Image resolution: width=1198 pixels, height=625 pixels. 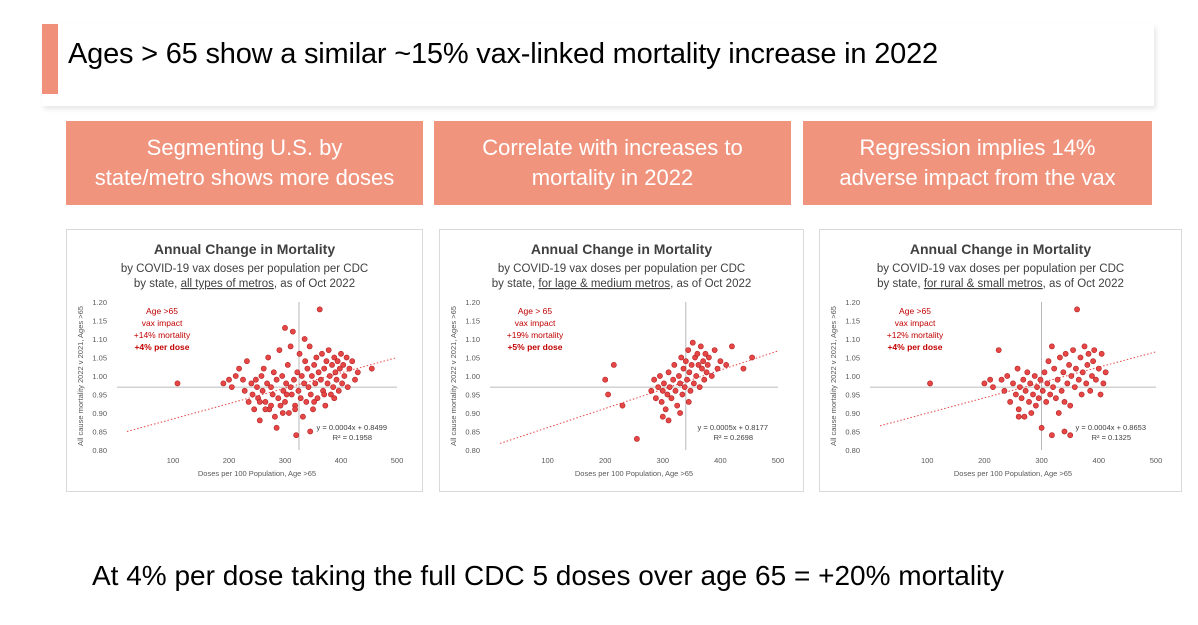 What do you see at coordinates (710, 284) in the screenshot?
I see `subtitle-suffix: , as of Oct 2022` at bounding box center [710, 284].